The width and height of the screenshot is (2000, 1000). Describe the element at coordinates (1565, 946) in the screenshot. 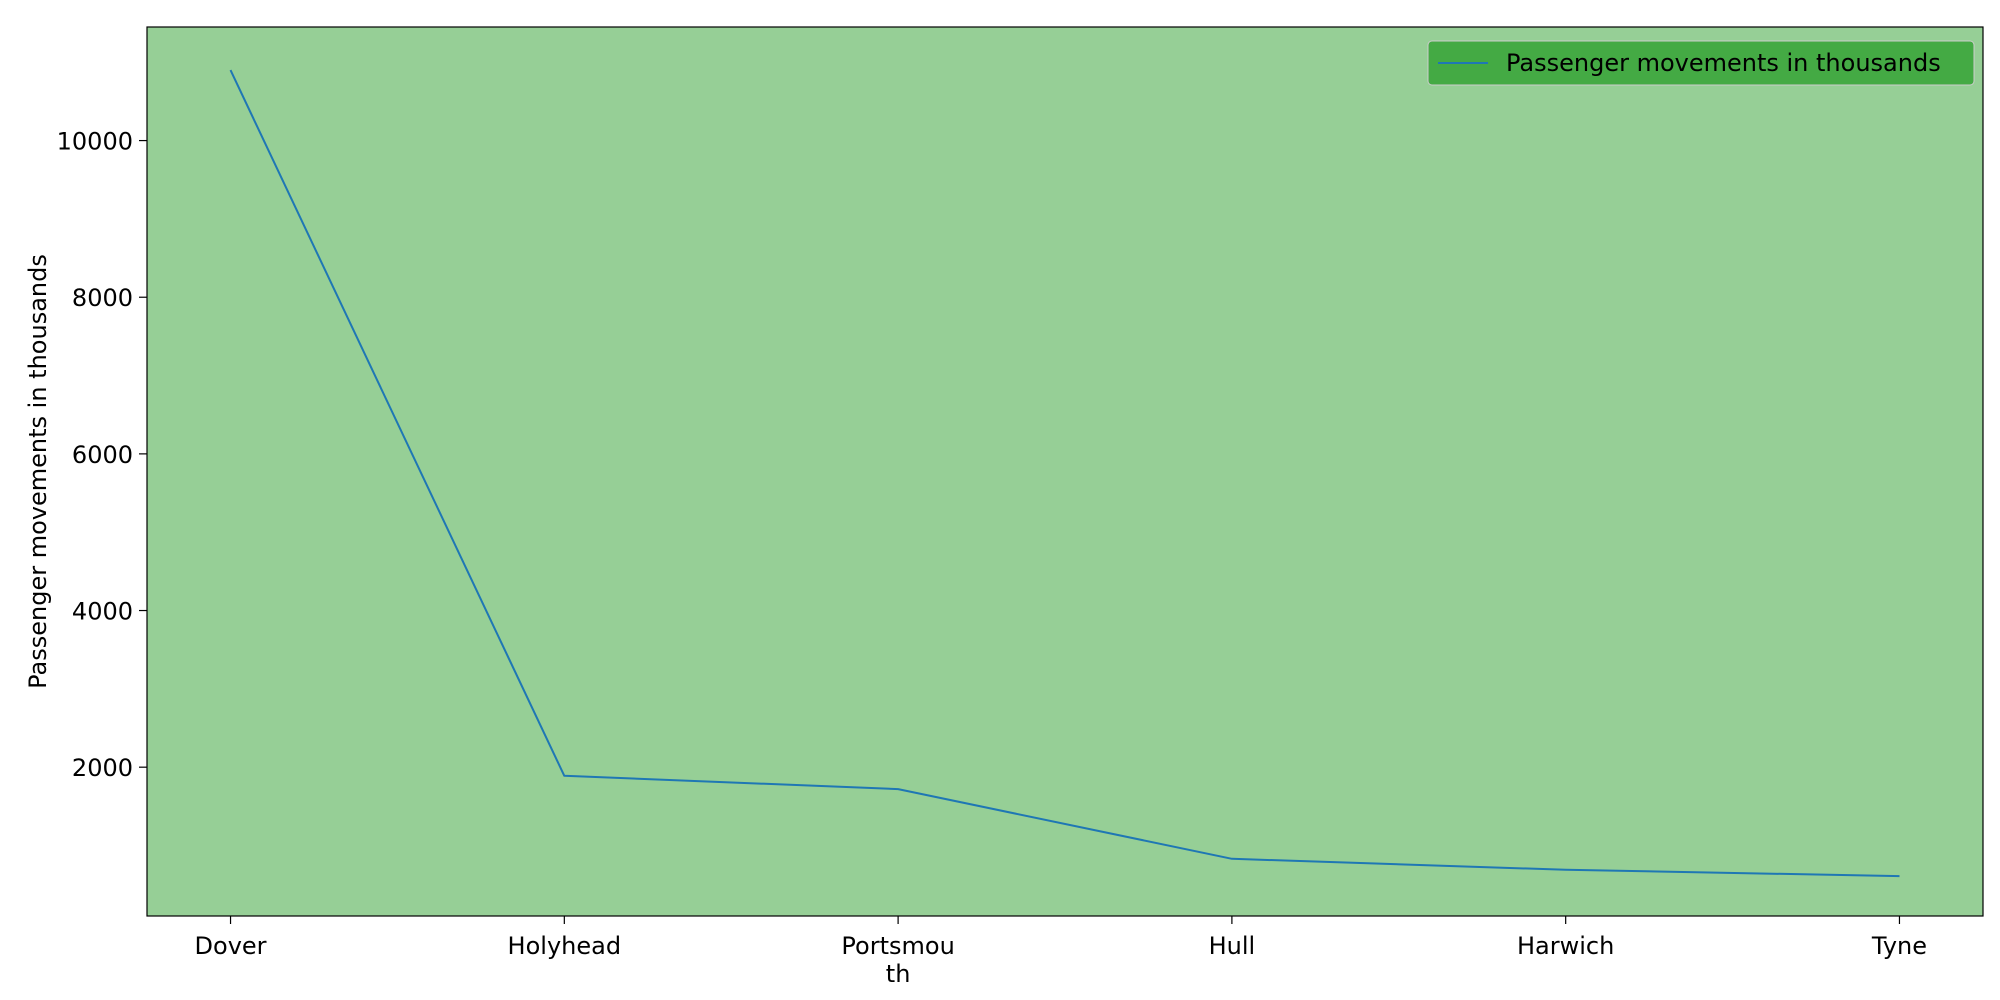

I see `x-tick-label: Harwich` at that location.